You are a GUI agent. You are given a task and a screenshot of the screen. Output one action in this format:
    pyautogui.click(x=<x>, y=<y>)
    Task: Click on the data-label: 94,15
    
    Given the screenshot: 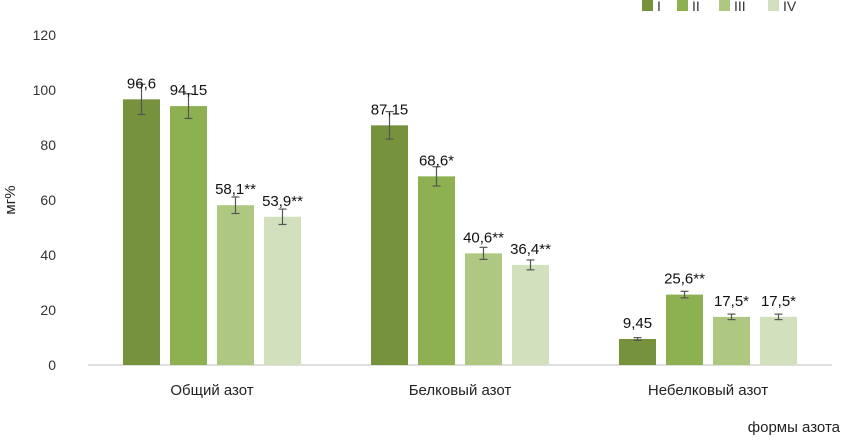 What is the action you would take?
    pyautogui.click(x=189, y=90)
    